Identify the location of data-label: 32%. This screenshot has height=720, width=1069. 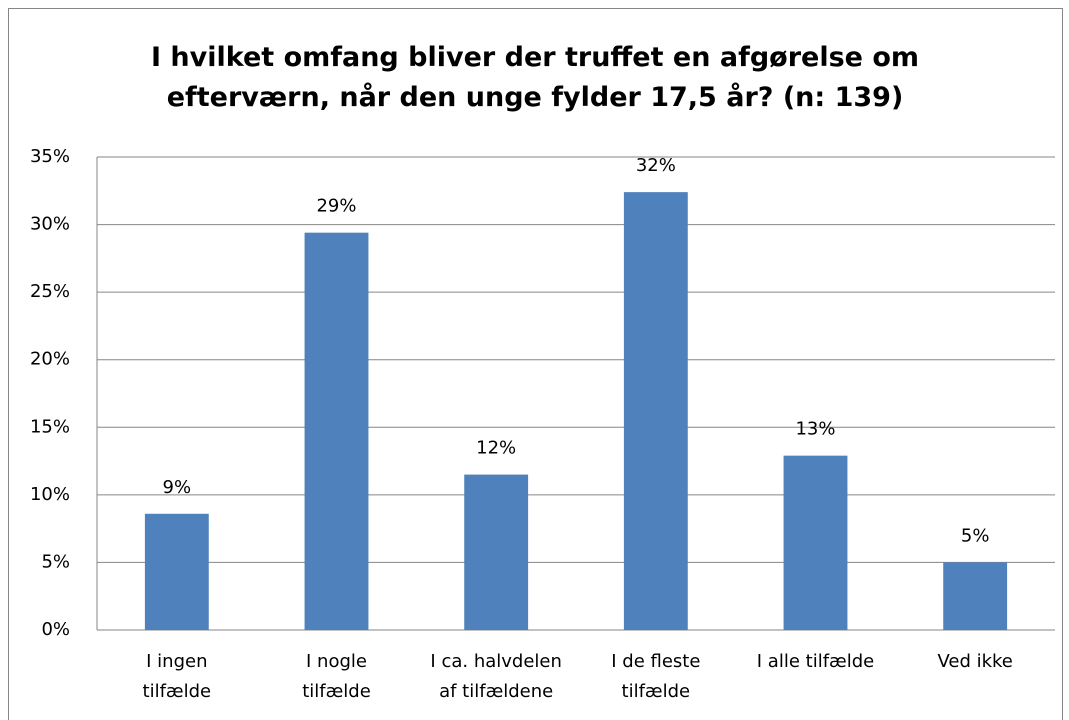
(656, 165).